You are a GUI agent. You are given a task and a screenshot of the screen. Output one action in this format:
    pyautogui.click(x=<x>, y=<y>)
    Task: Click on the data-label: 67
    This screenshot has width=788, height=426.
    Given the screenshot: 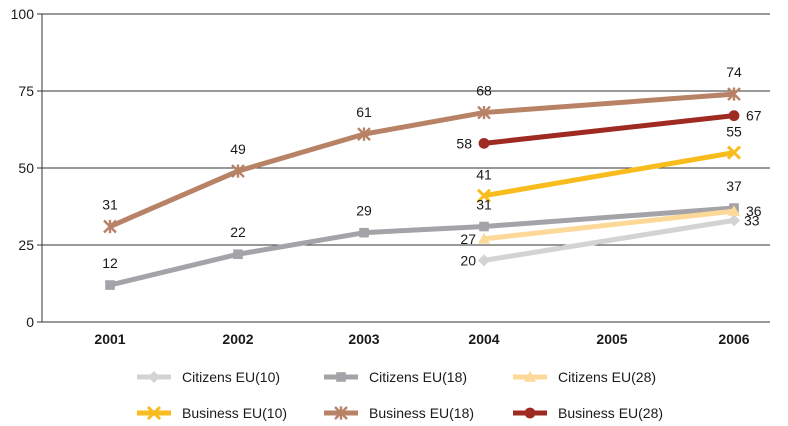 What is the action you would take?
    pyautogui.click(x=754, y=116)
    